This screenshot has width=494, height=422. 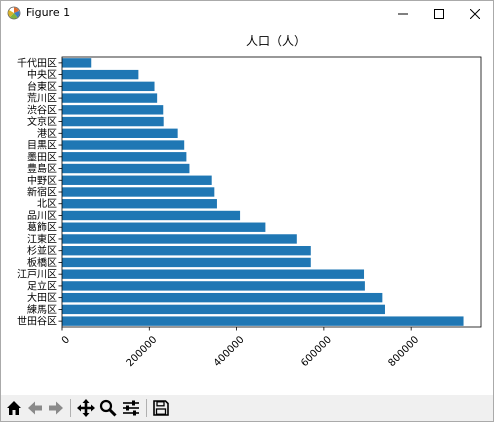 I want to click on forward-button, so click(x=56, y=408).